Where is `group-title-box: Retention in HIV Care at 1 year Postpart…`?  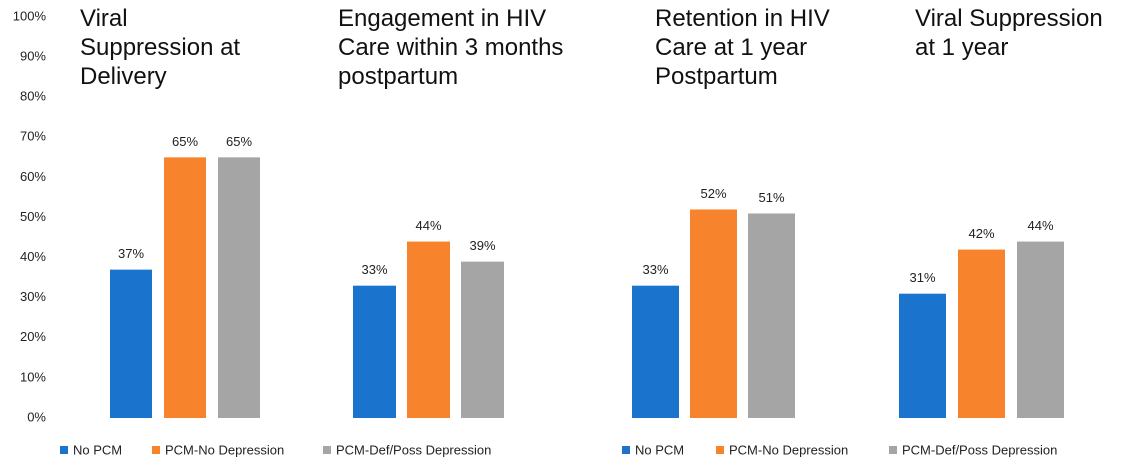 group-title-box: Retention in HIV Care at 1 year Postpart… is located at coordinates (742, 47).